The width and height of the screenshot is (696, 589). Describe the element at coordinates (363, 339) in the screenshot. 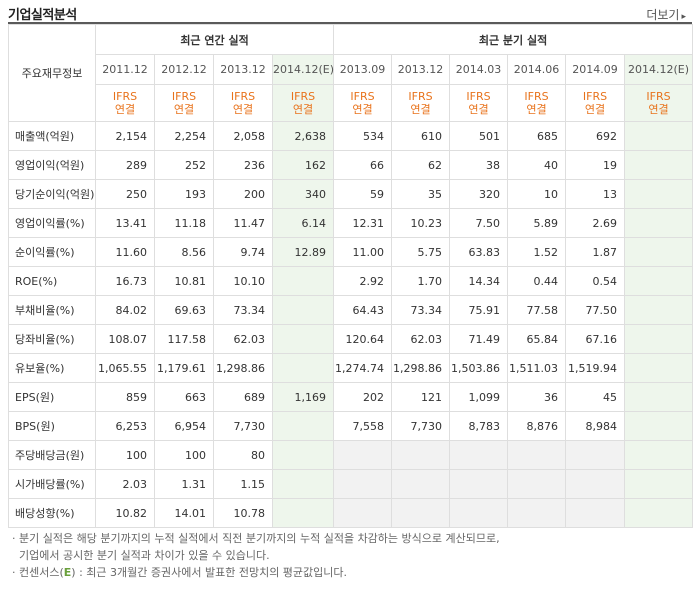

I see `value-cell: 120.64` at that location.